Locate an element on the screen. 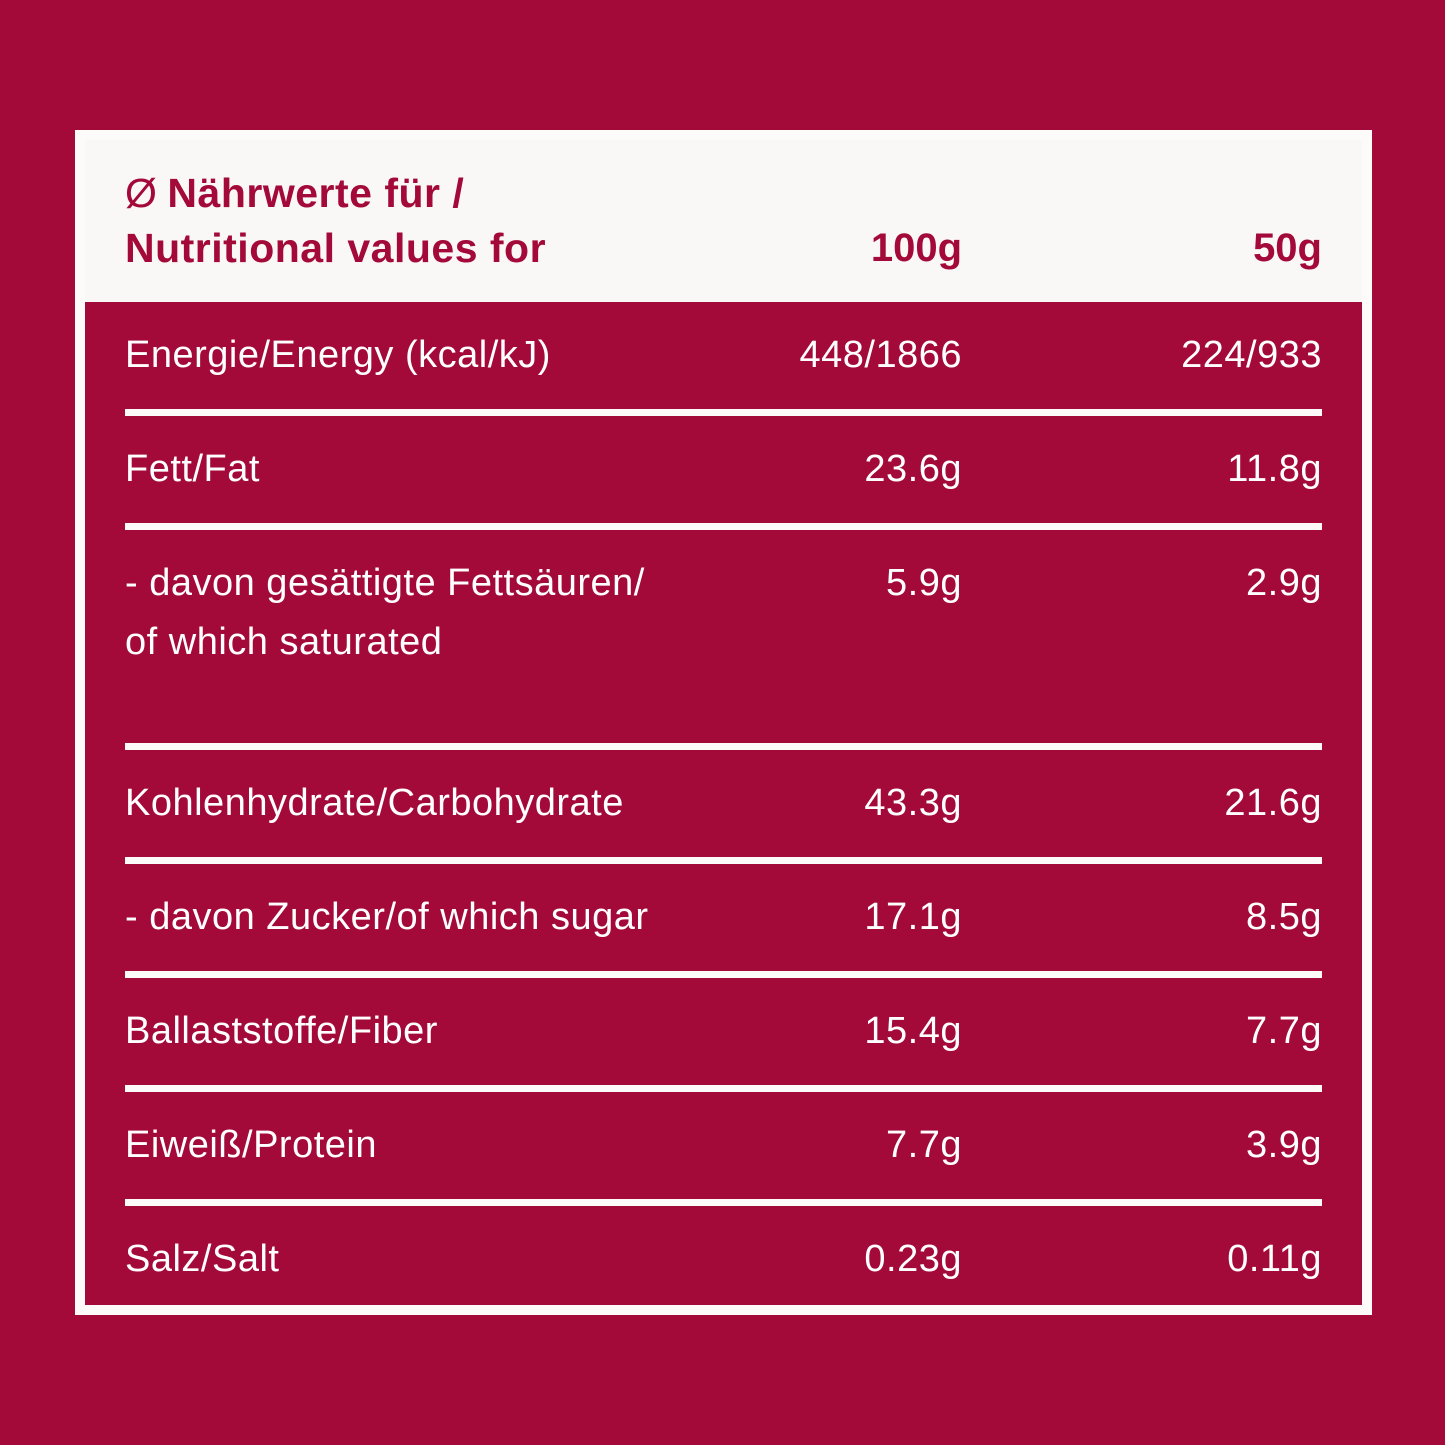 This screenshot has width=1445, height=1445. table-row-fiber: Ballaststoffe/Fiber 15.4g 7.7g is located at coordinates (723, 1035).